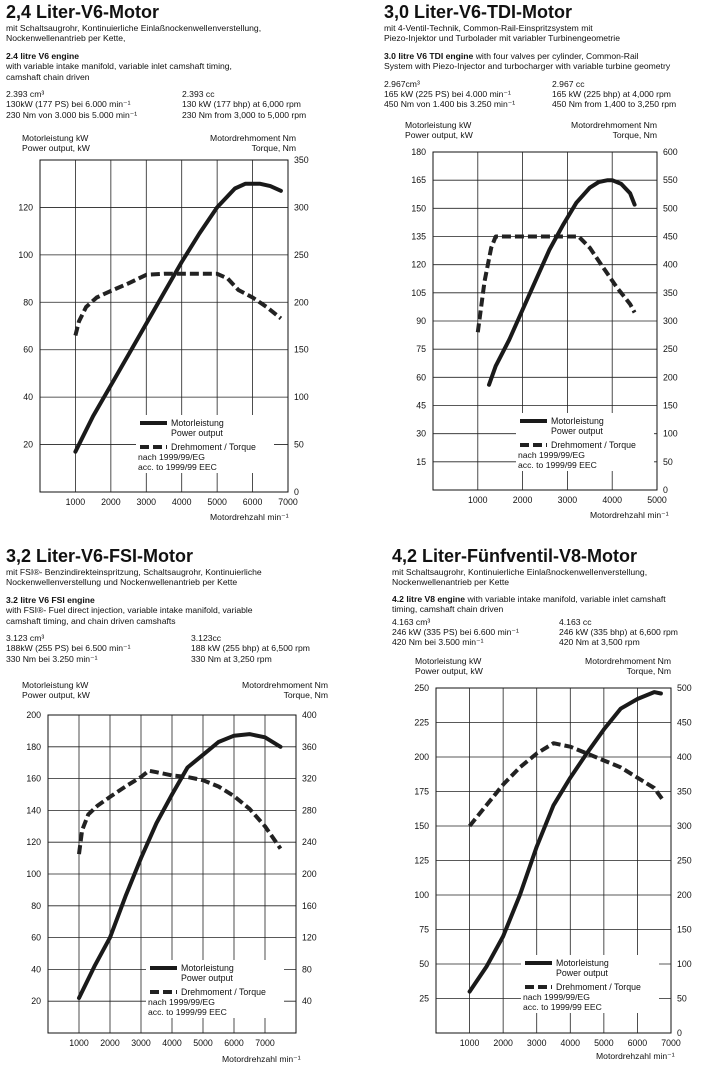 This screenshot has height=1077, width=718. I want to click on y2-tick-label: 40, so click(307, 1001).